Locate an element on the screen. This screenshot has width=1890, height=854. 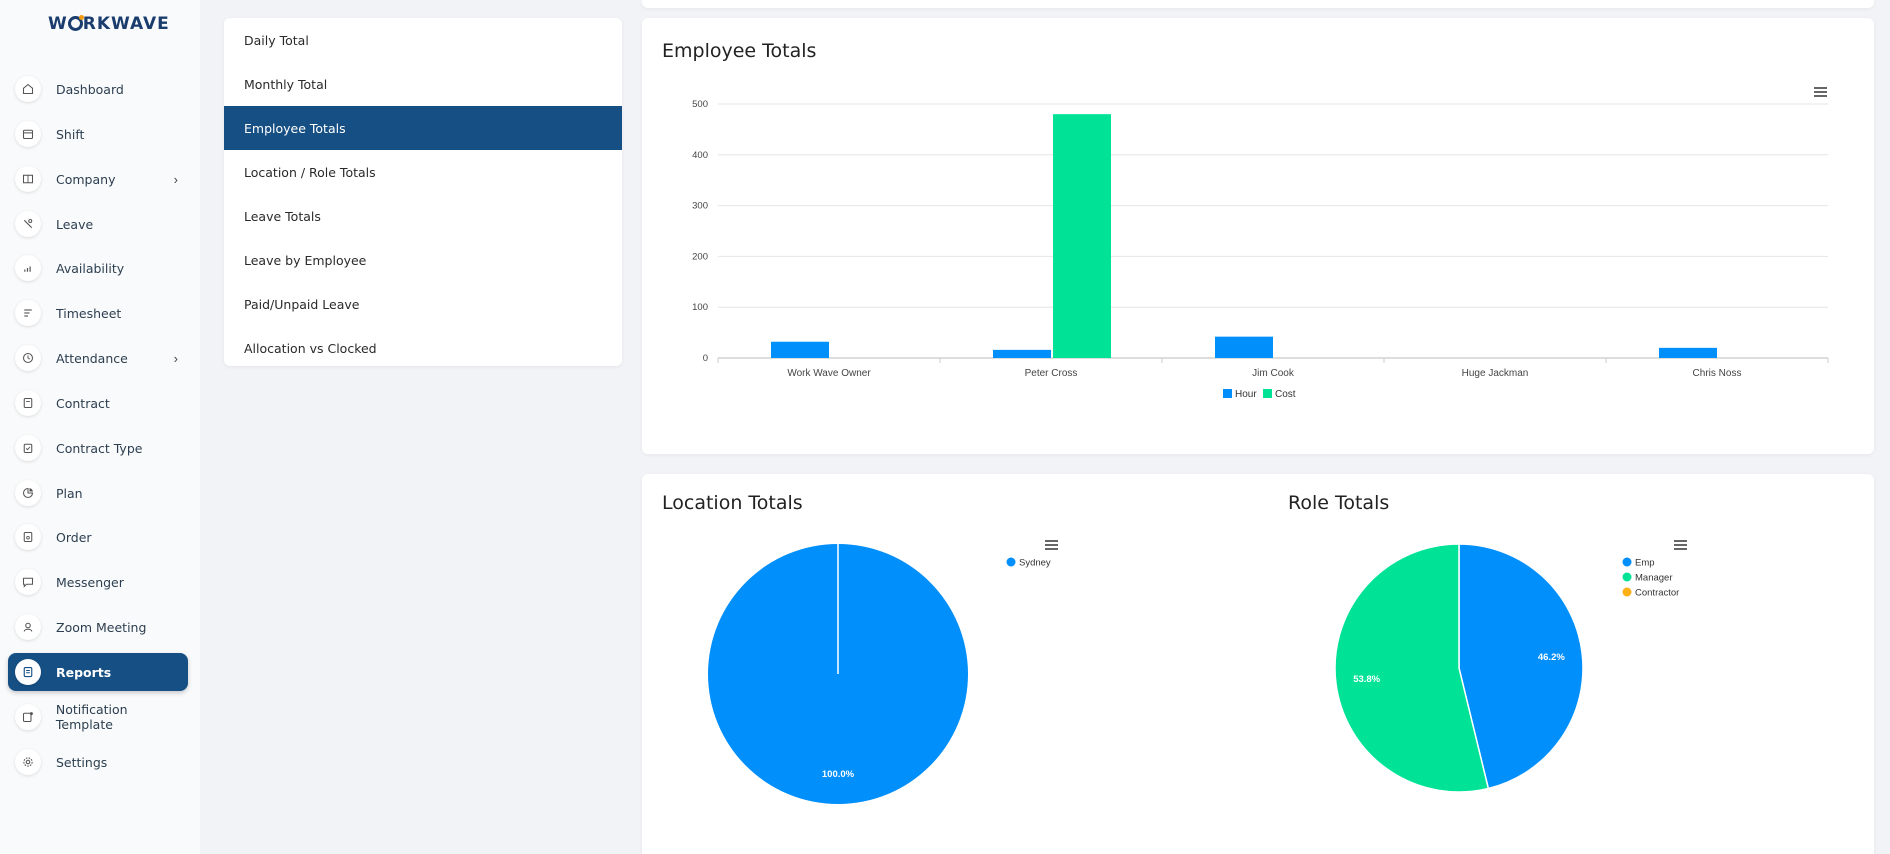
sidebar-item-label: Leave is located at coordinates (75, 224).